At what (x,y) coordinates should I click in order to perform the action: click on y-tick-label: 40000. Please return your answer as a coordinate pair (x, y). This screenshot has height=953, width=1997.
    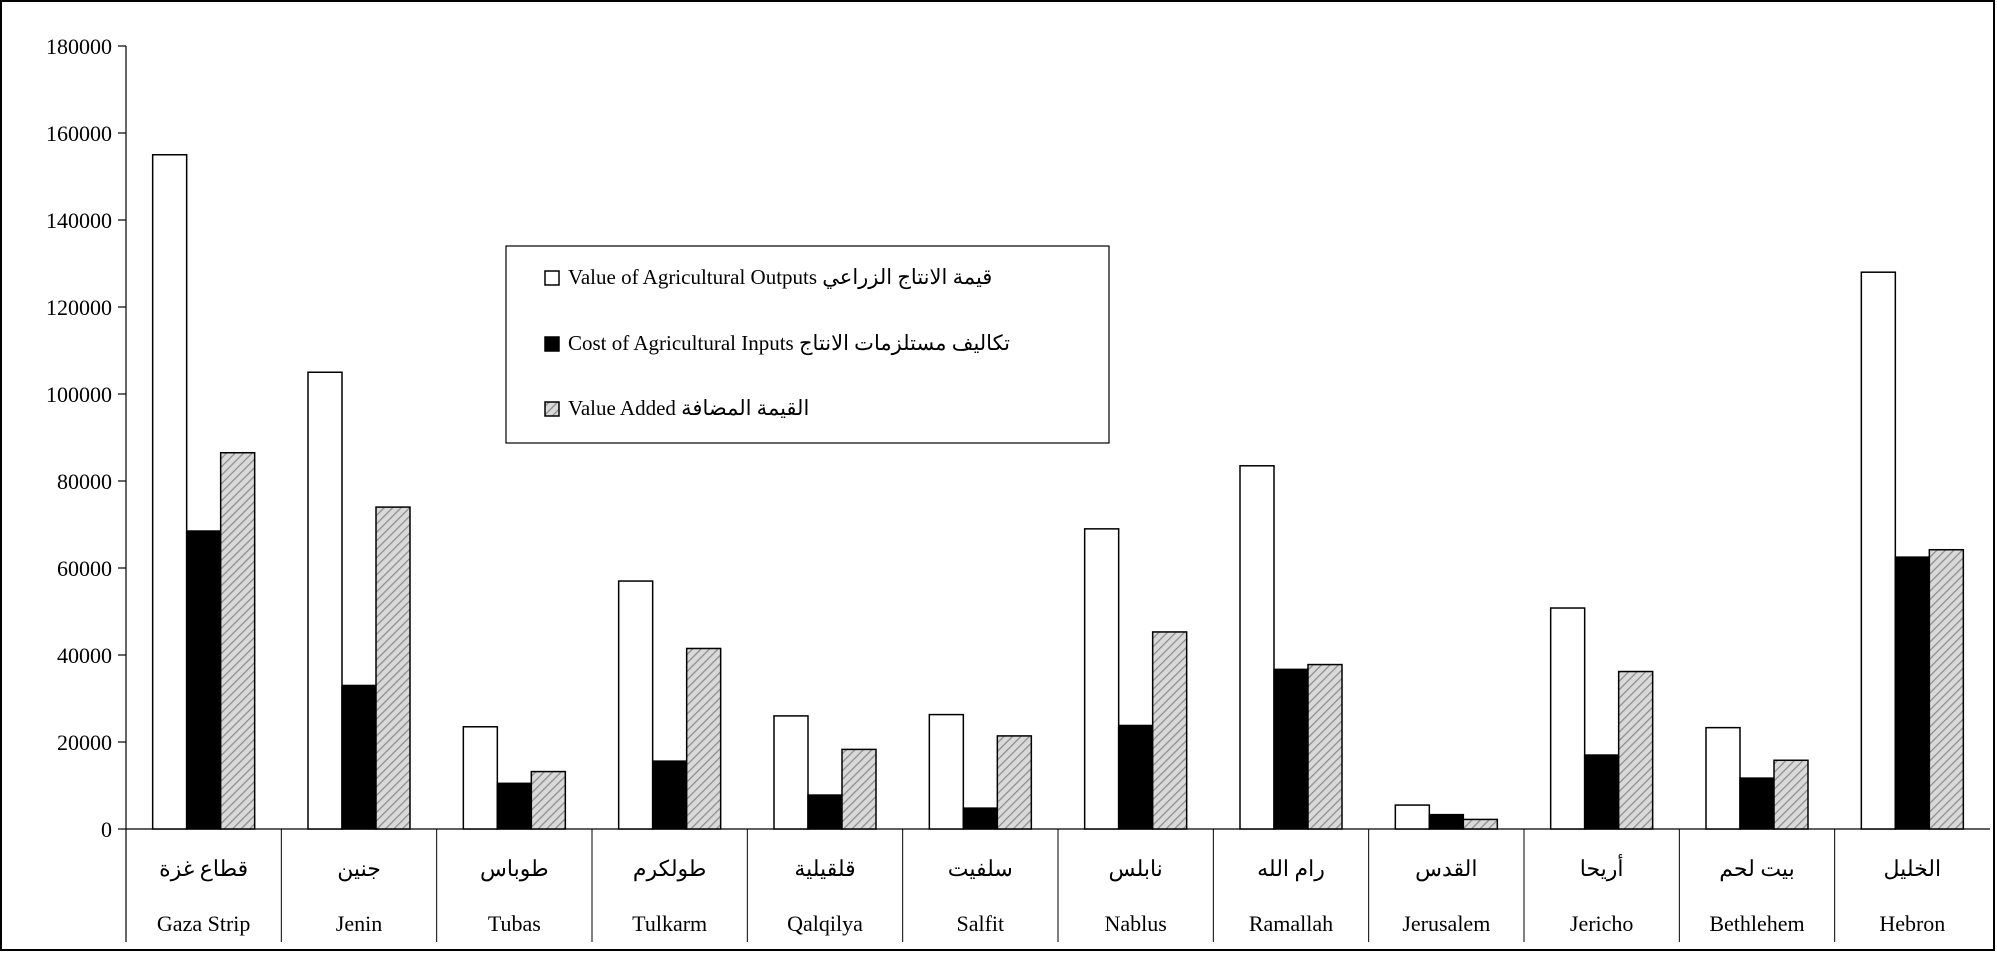
    Looking at the image, I should click on (84, 655).